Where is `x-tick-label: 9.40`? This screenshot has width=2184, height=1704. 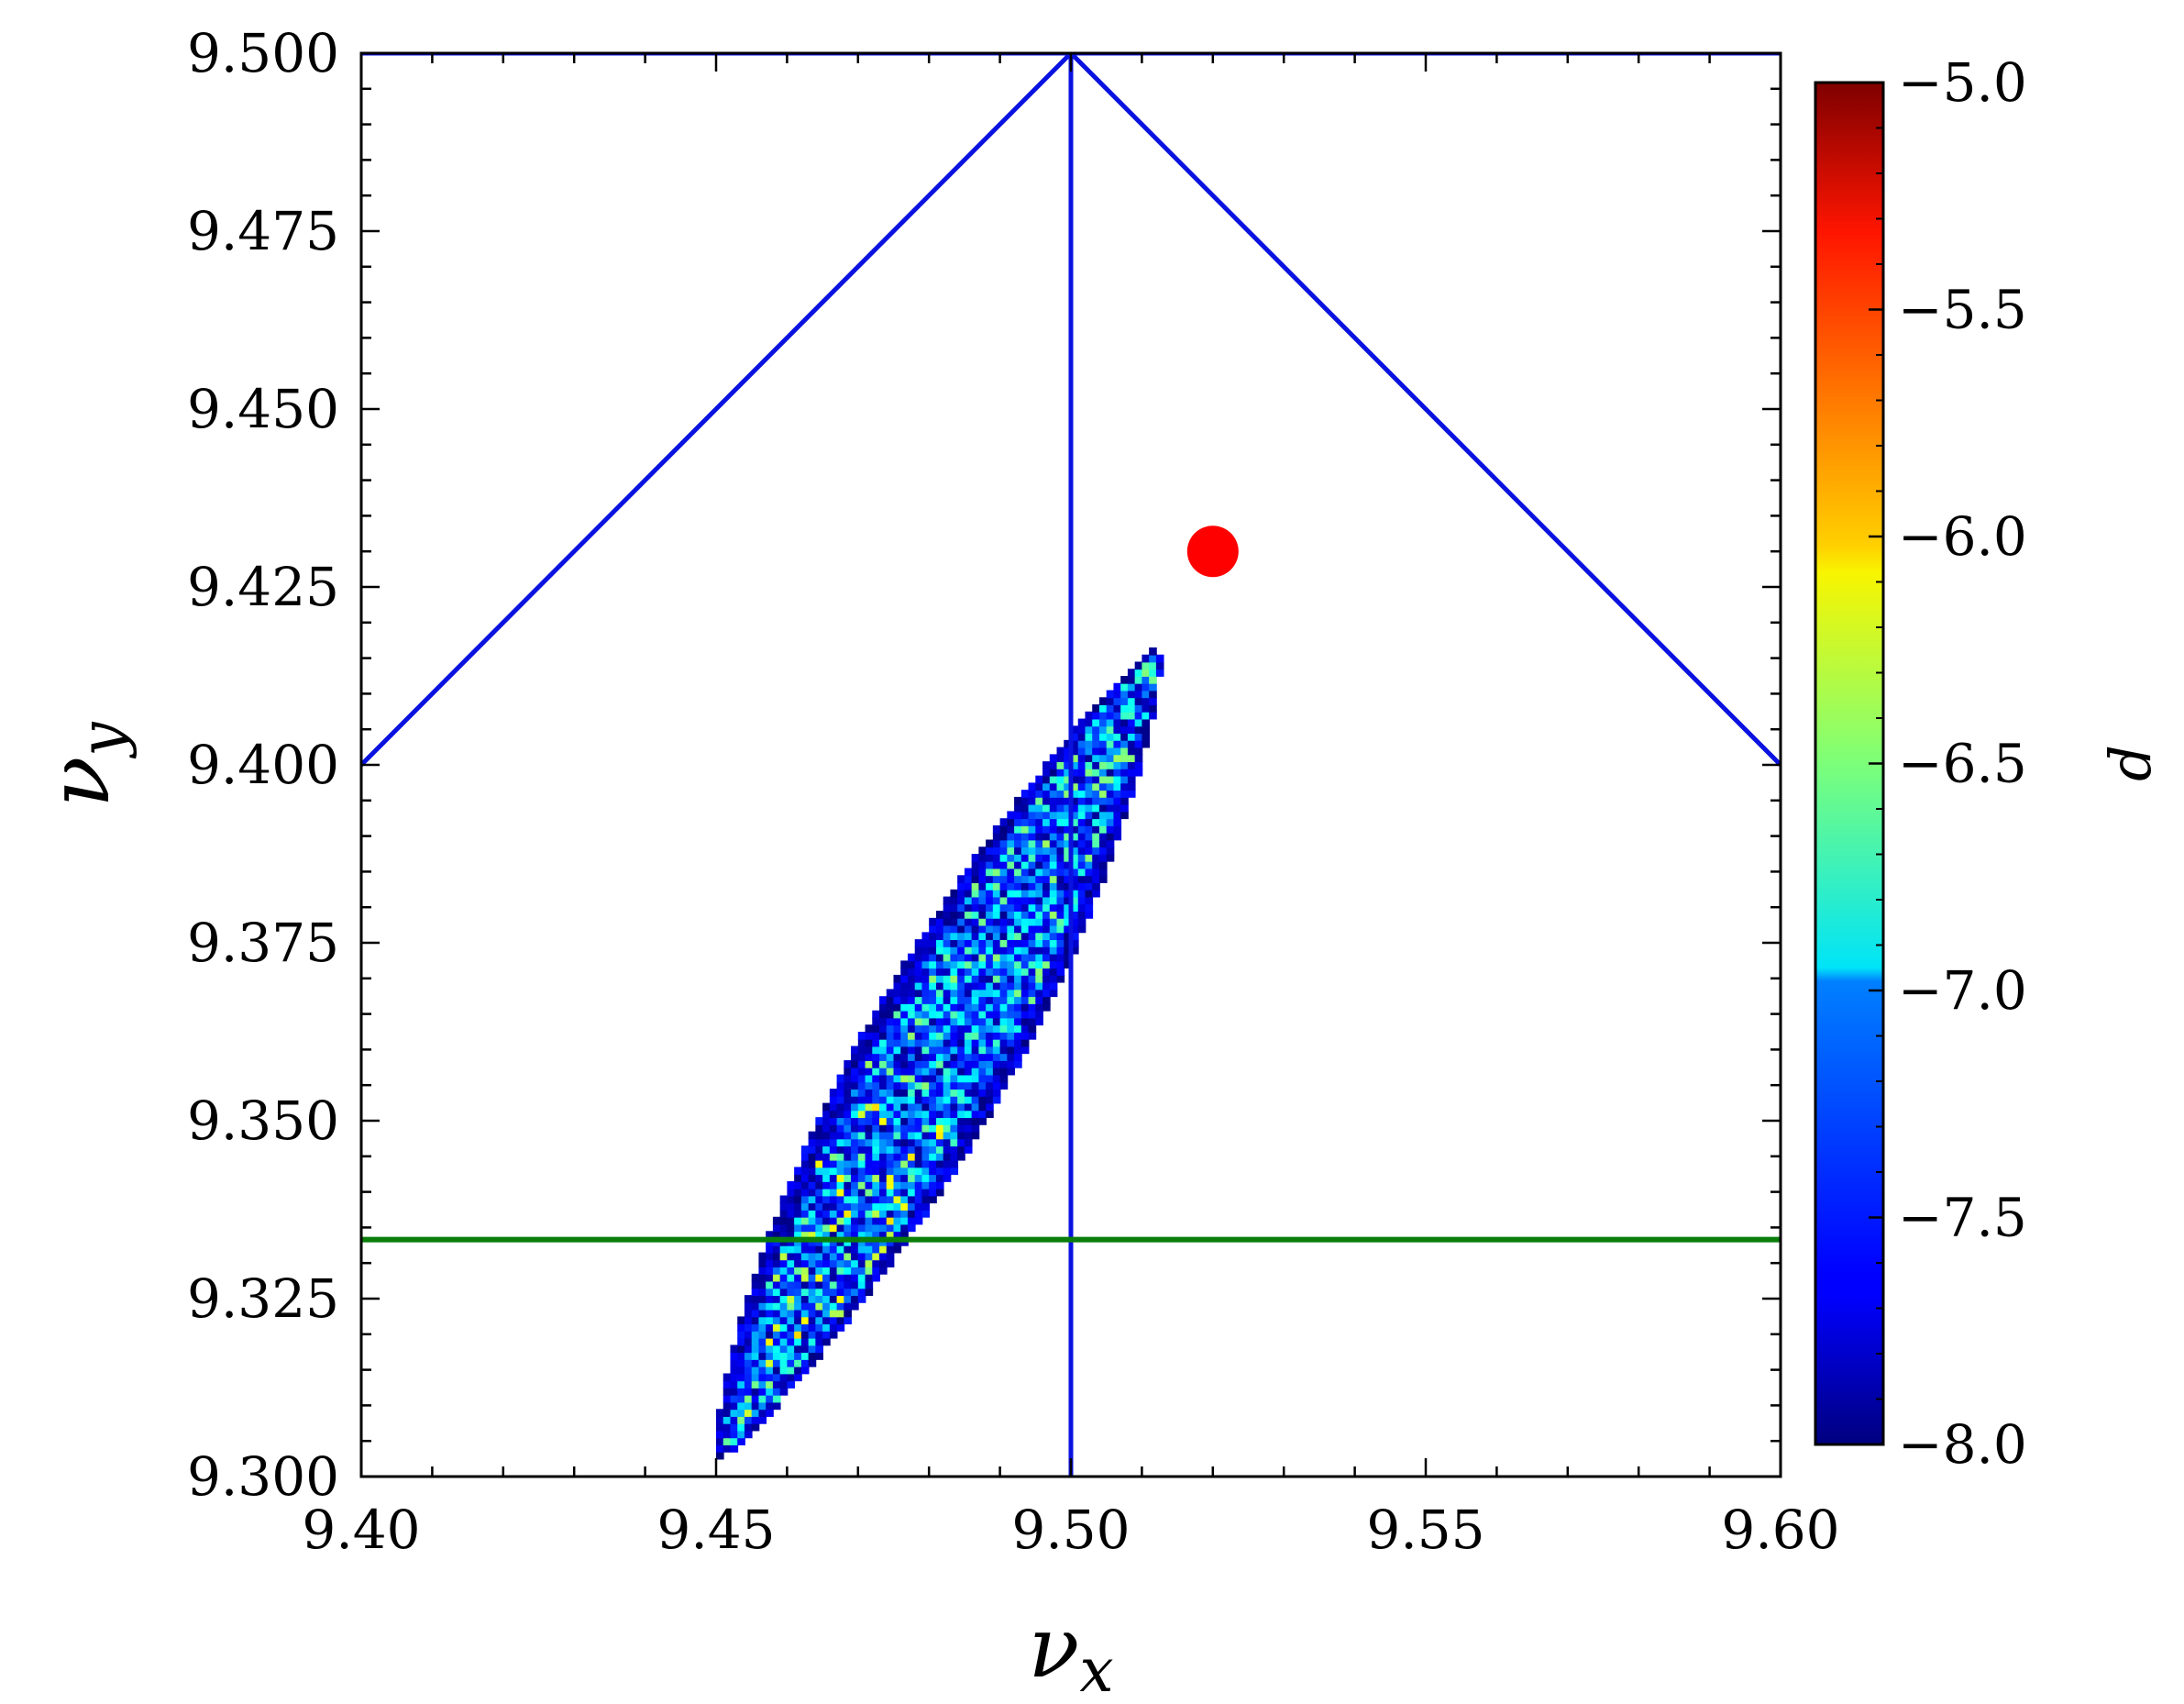
x-tick-label: 9.40 is located at coordinates (361, 1530).